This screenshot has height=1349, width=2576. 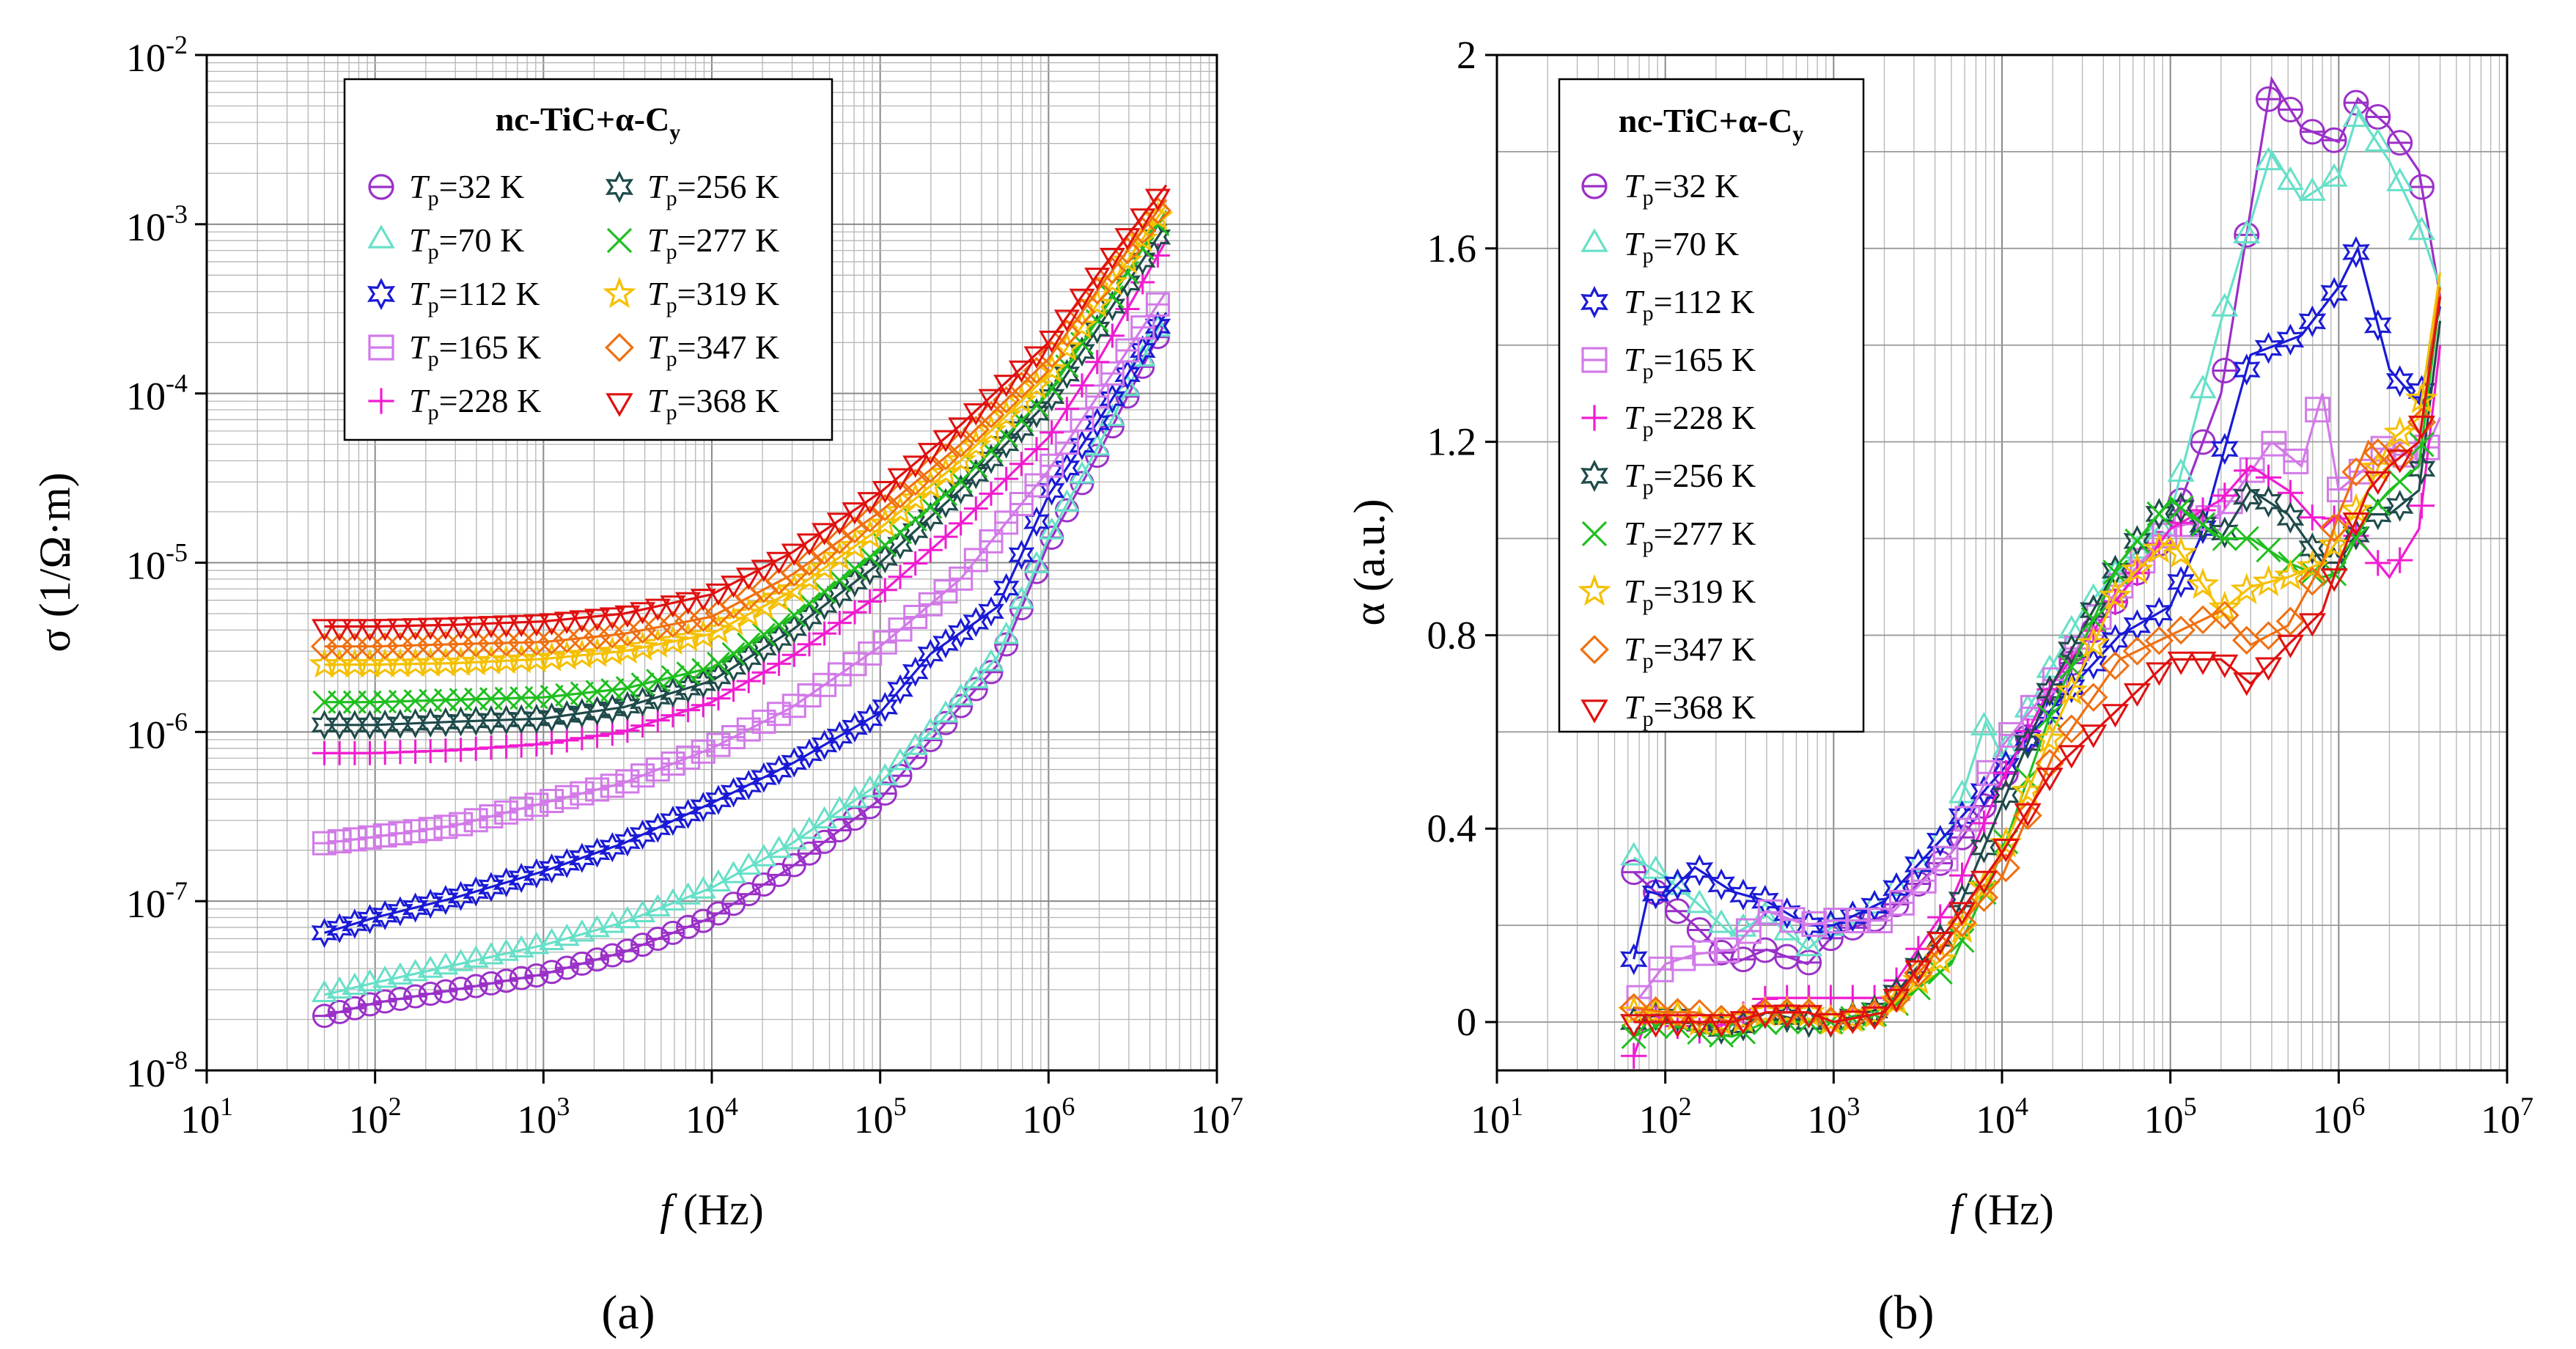 What do you see at coordinates (1452, 442) in the screenshot?
I see `y-tick-label: 1.2` at bounding box center [1452, 442].